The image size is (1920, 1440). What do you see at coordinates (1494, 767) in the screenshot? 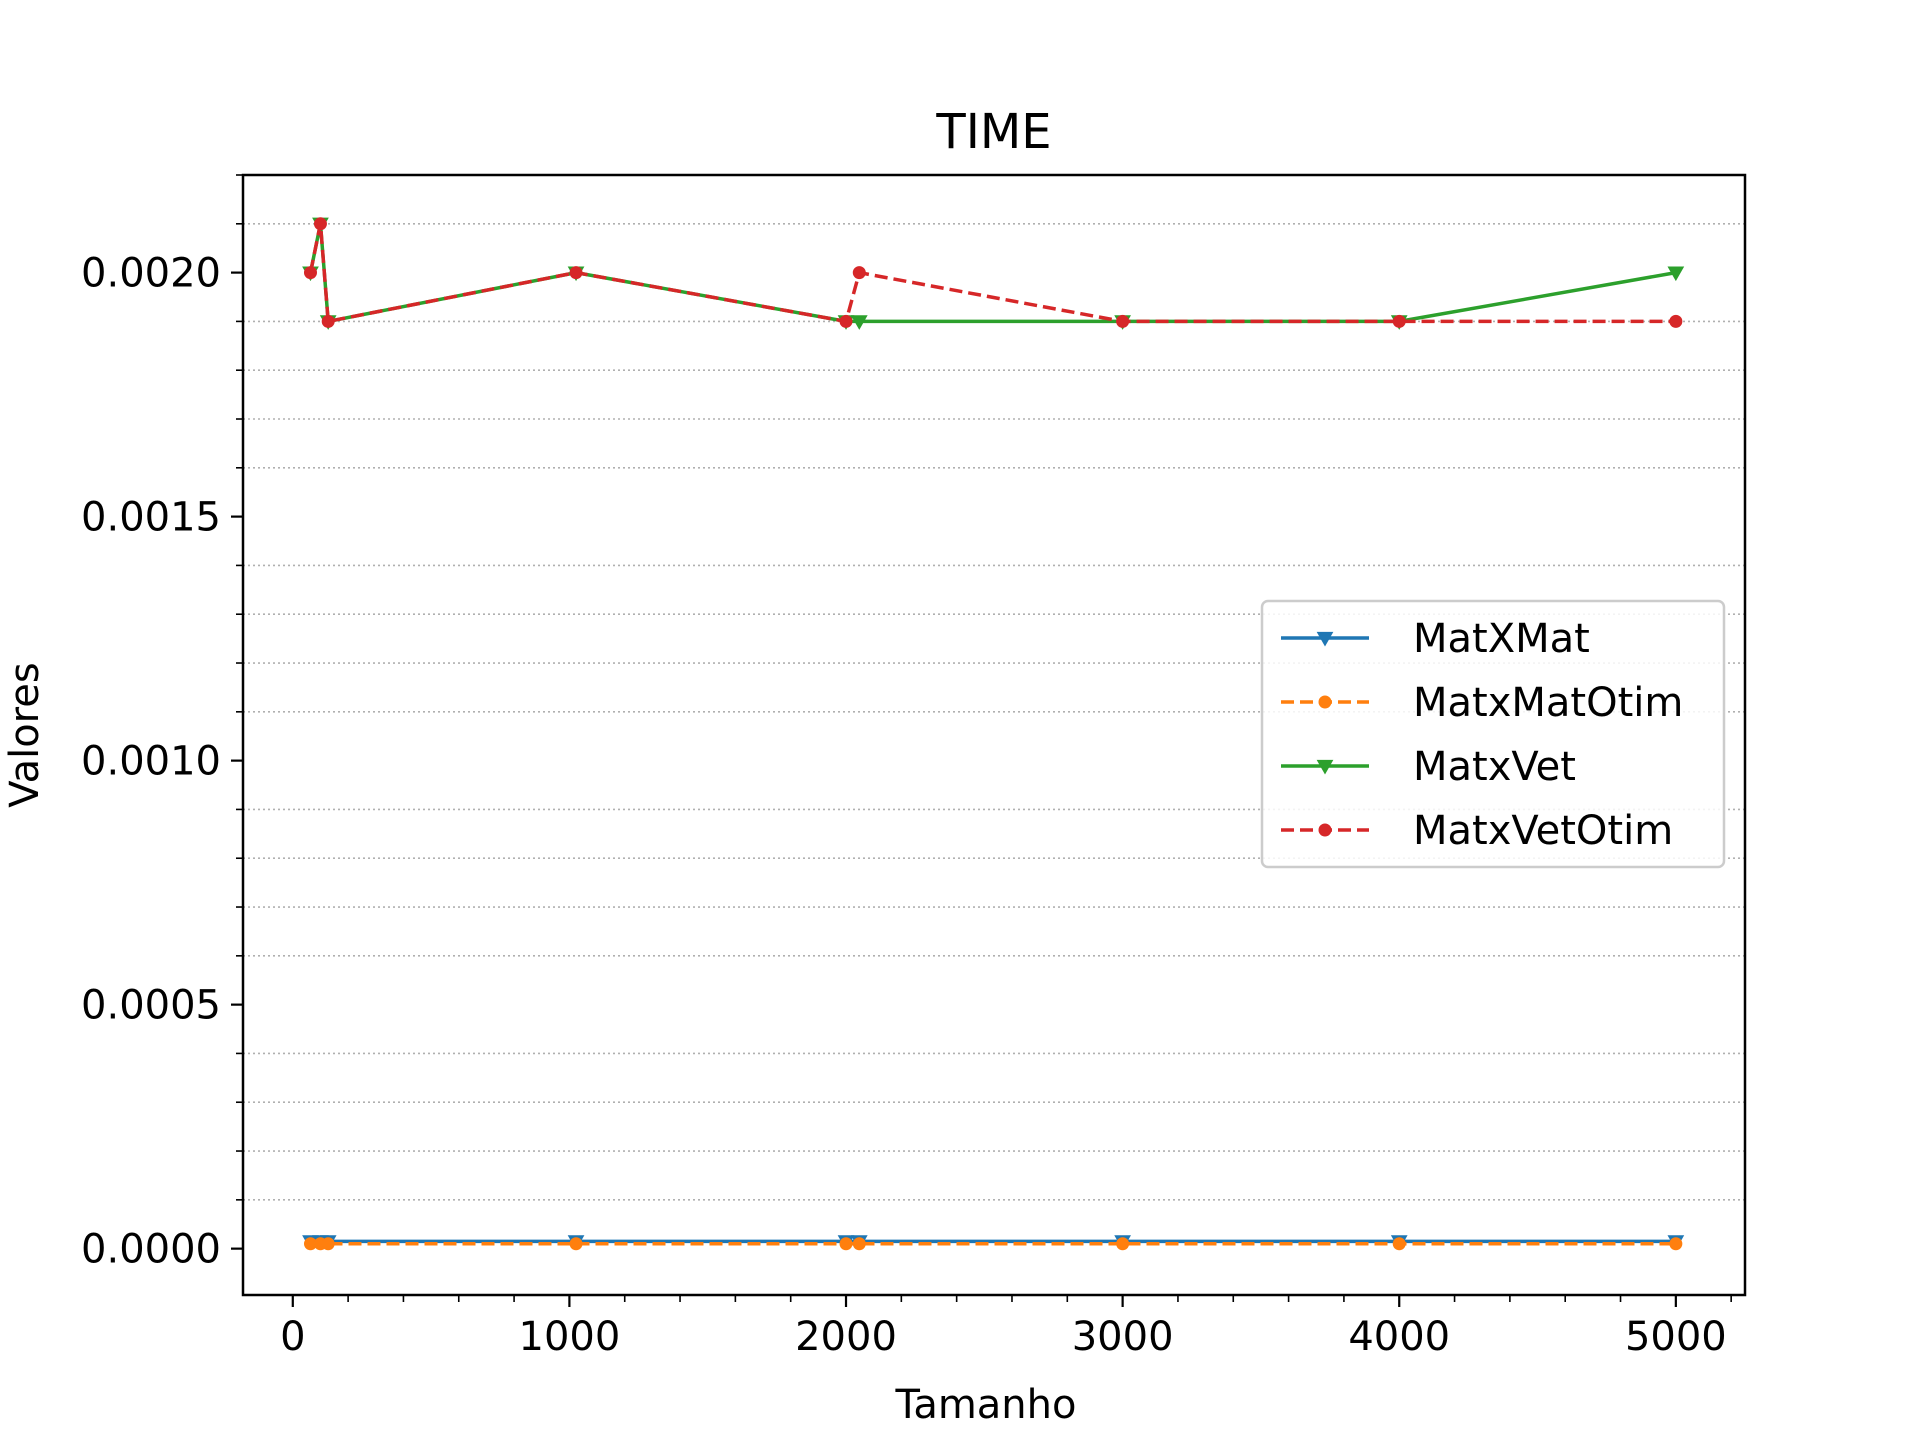
I see `legend-label: MatxVet` at bounding box center [1494, 767].